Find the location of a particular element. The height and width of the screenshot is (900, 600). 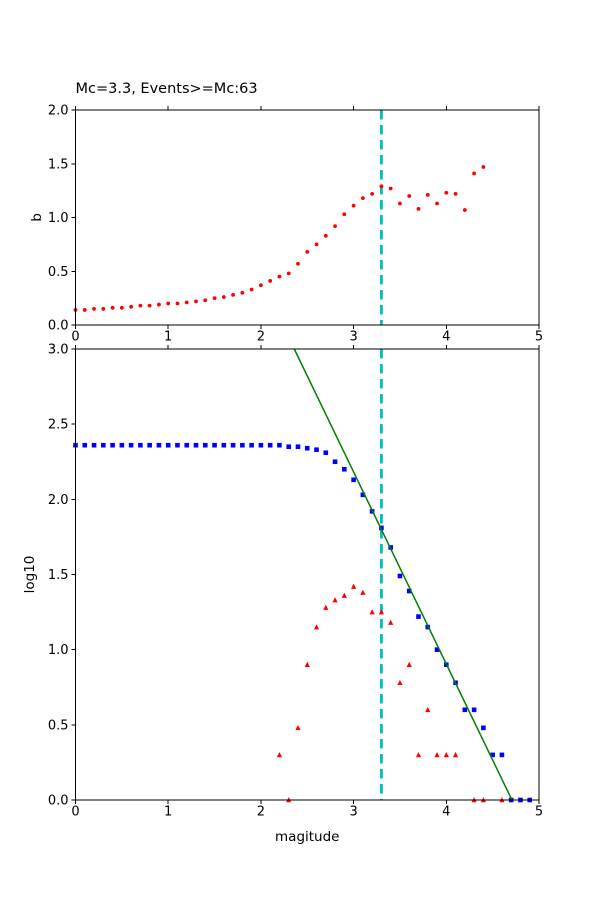

x-axis-label: magitude is located at coordinates (307, 837).